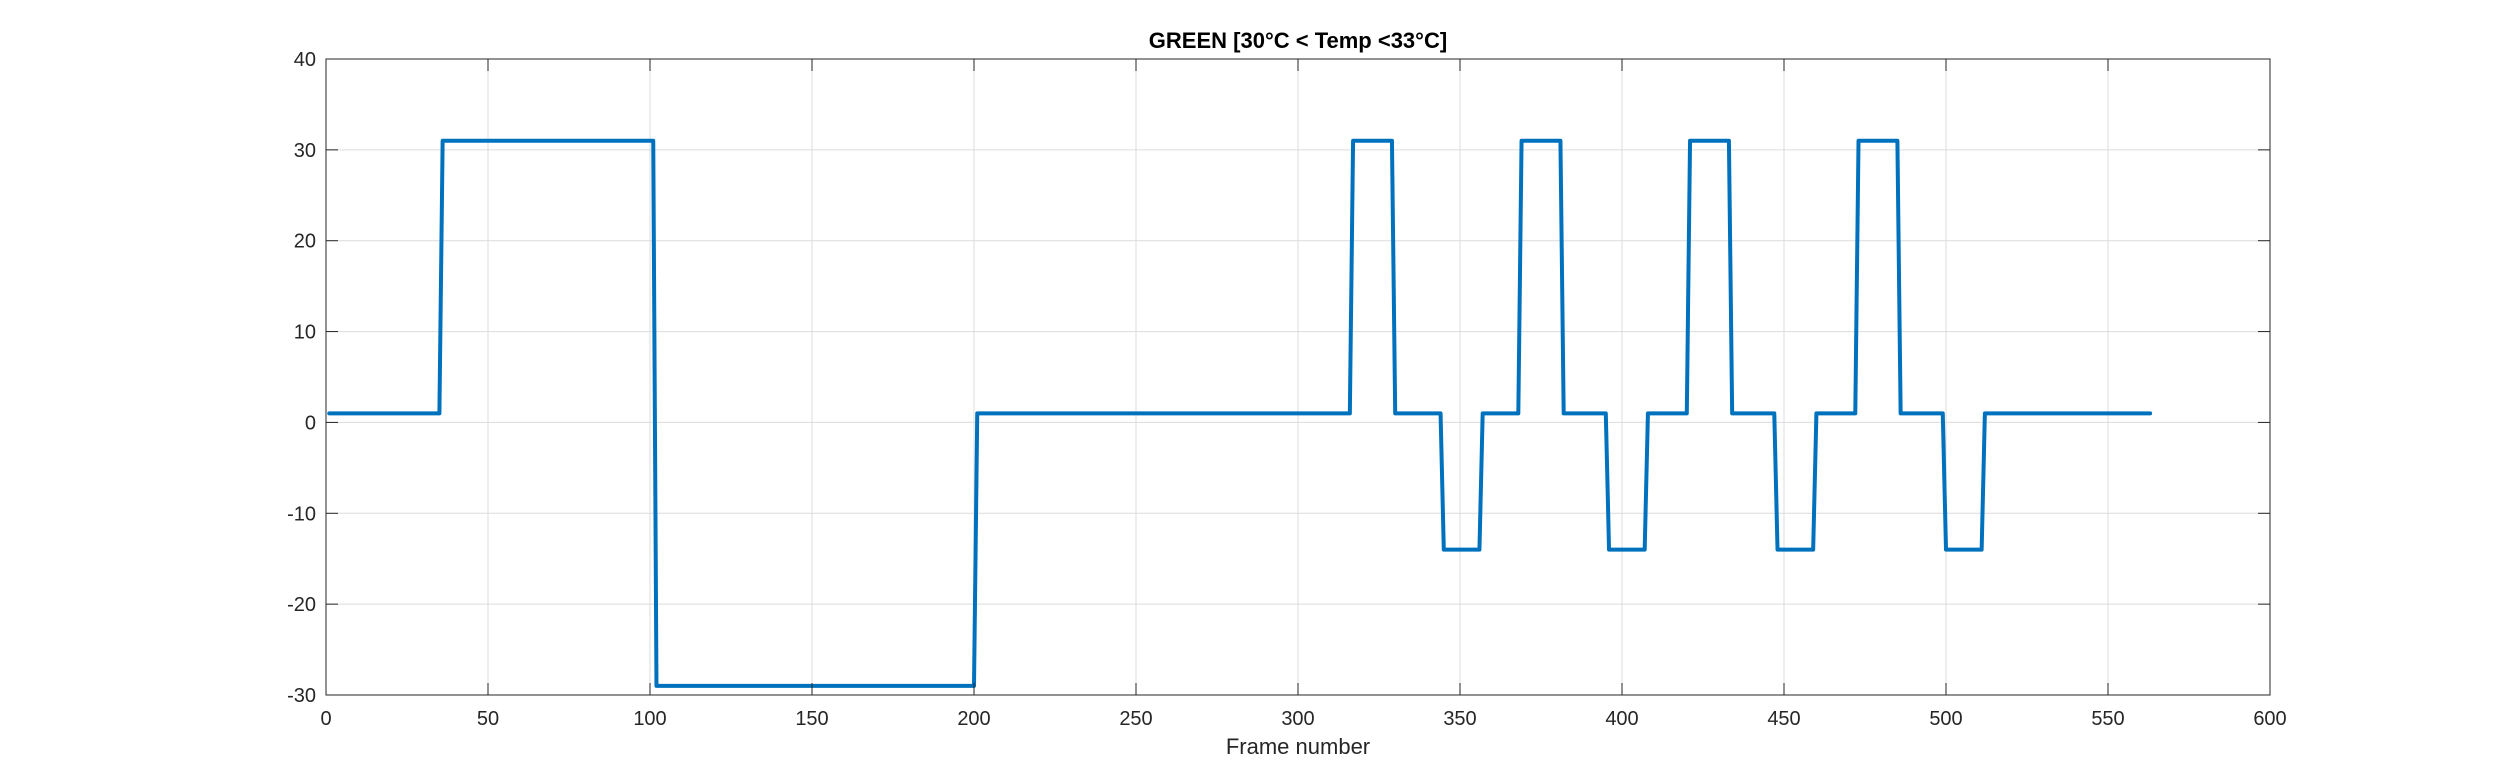  Describe the element at coordinates (1459, 719) in the screenshot. I see `x-tick-label: 350` at that location.